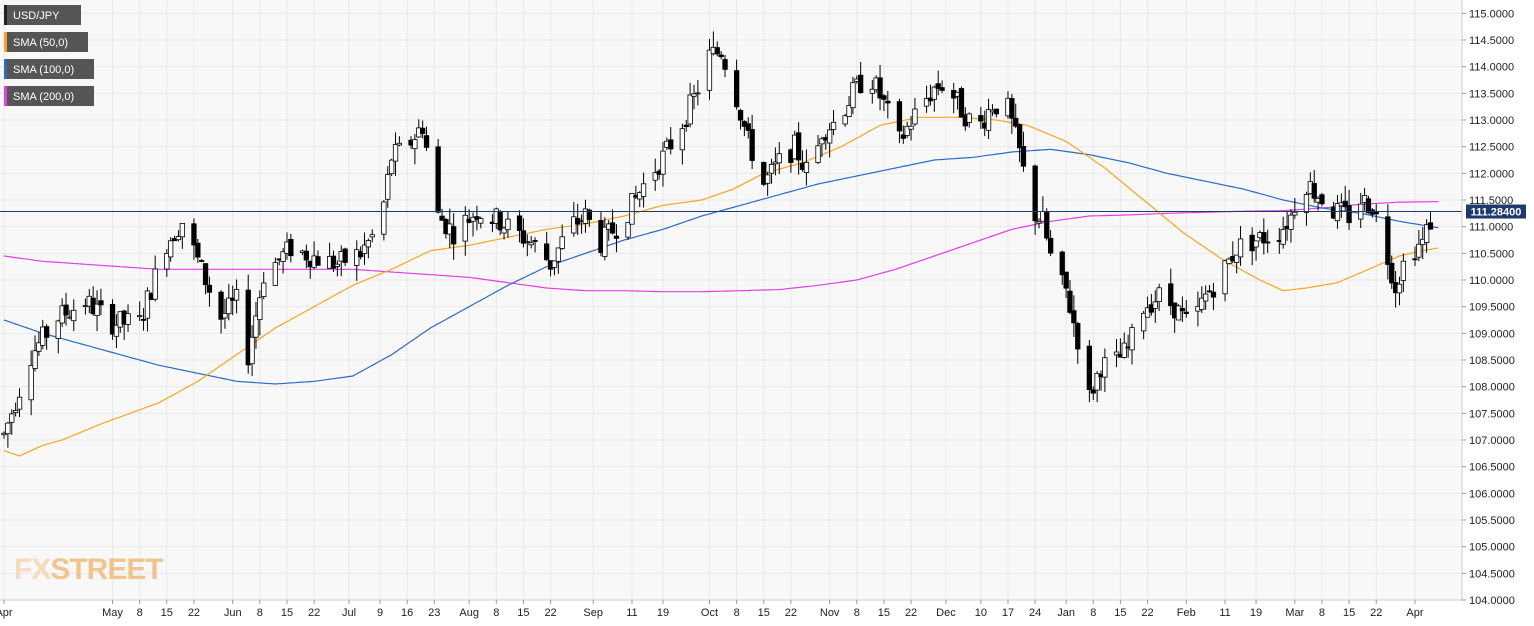 The image size is (1534, 626). What do you see at coordinates (1496, 213) in the screenshot?
I see `last-price-label: 111.28400` at bounding box center [1496, 213].